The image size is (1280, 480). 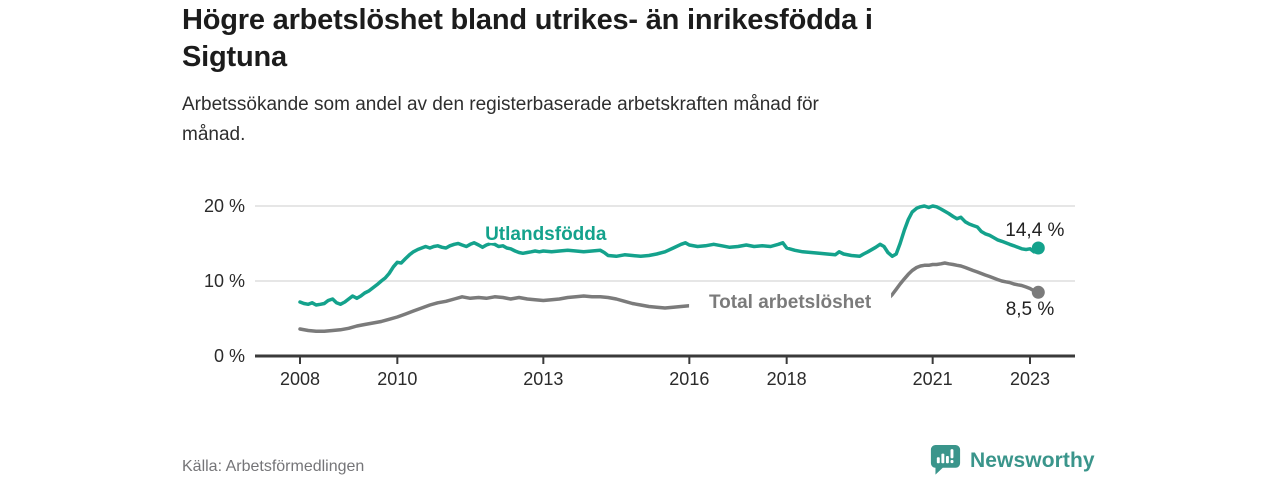 What do you see at coordinates (952, 454) in the screenshot?
I see `exclamation-bar` at bounding box center [952, 454].